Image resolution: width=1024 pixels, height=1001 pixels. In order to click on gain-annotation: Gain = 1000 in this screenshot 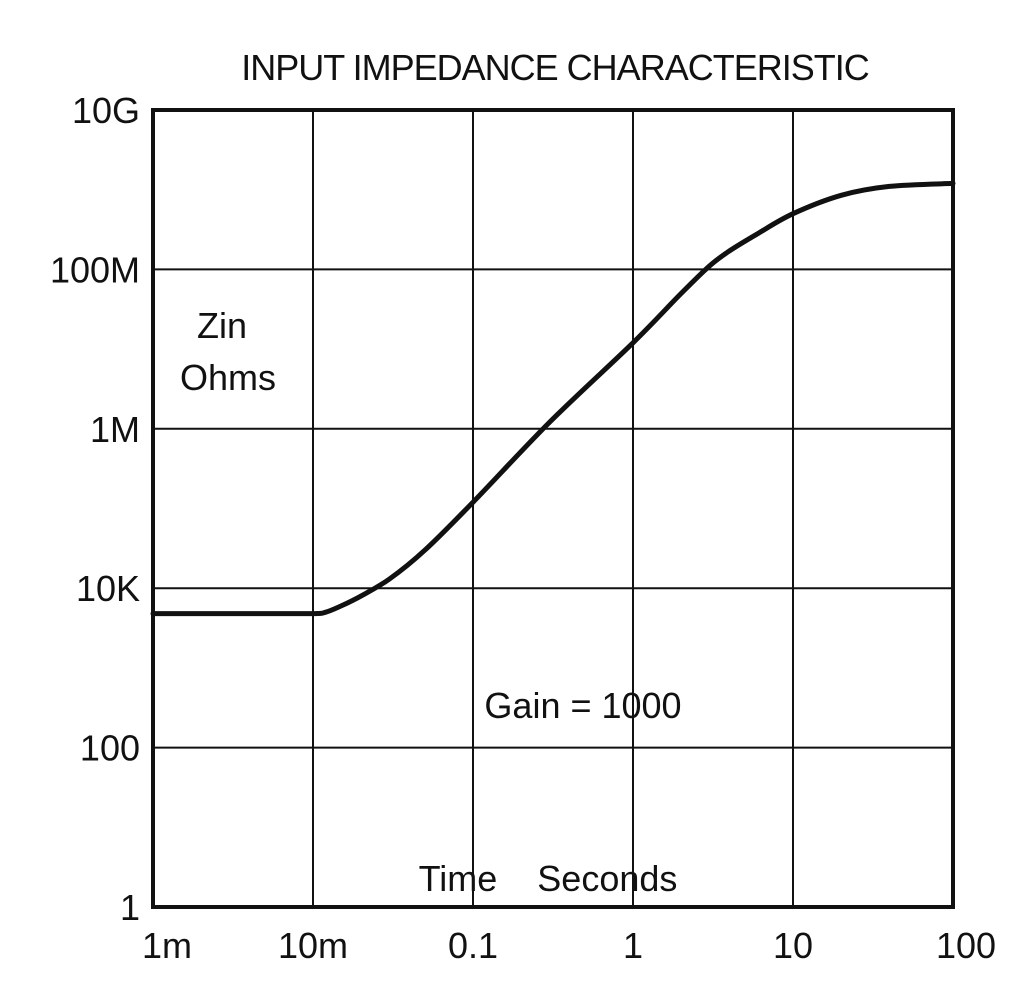, I will do `click(582, 705)`.